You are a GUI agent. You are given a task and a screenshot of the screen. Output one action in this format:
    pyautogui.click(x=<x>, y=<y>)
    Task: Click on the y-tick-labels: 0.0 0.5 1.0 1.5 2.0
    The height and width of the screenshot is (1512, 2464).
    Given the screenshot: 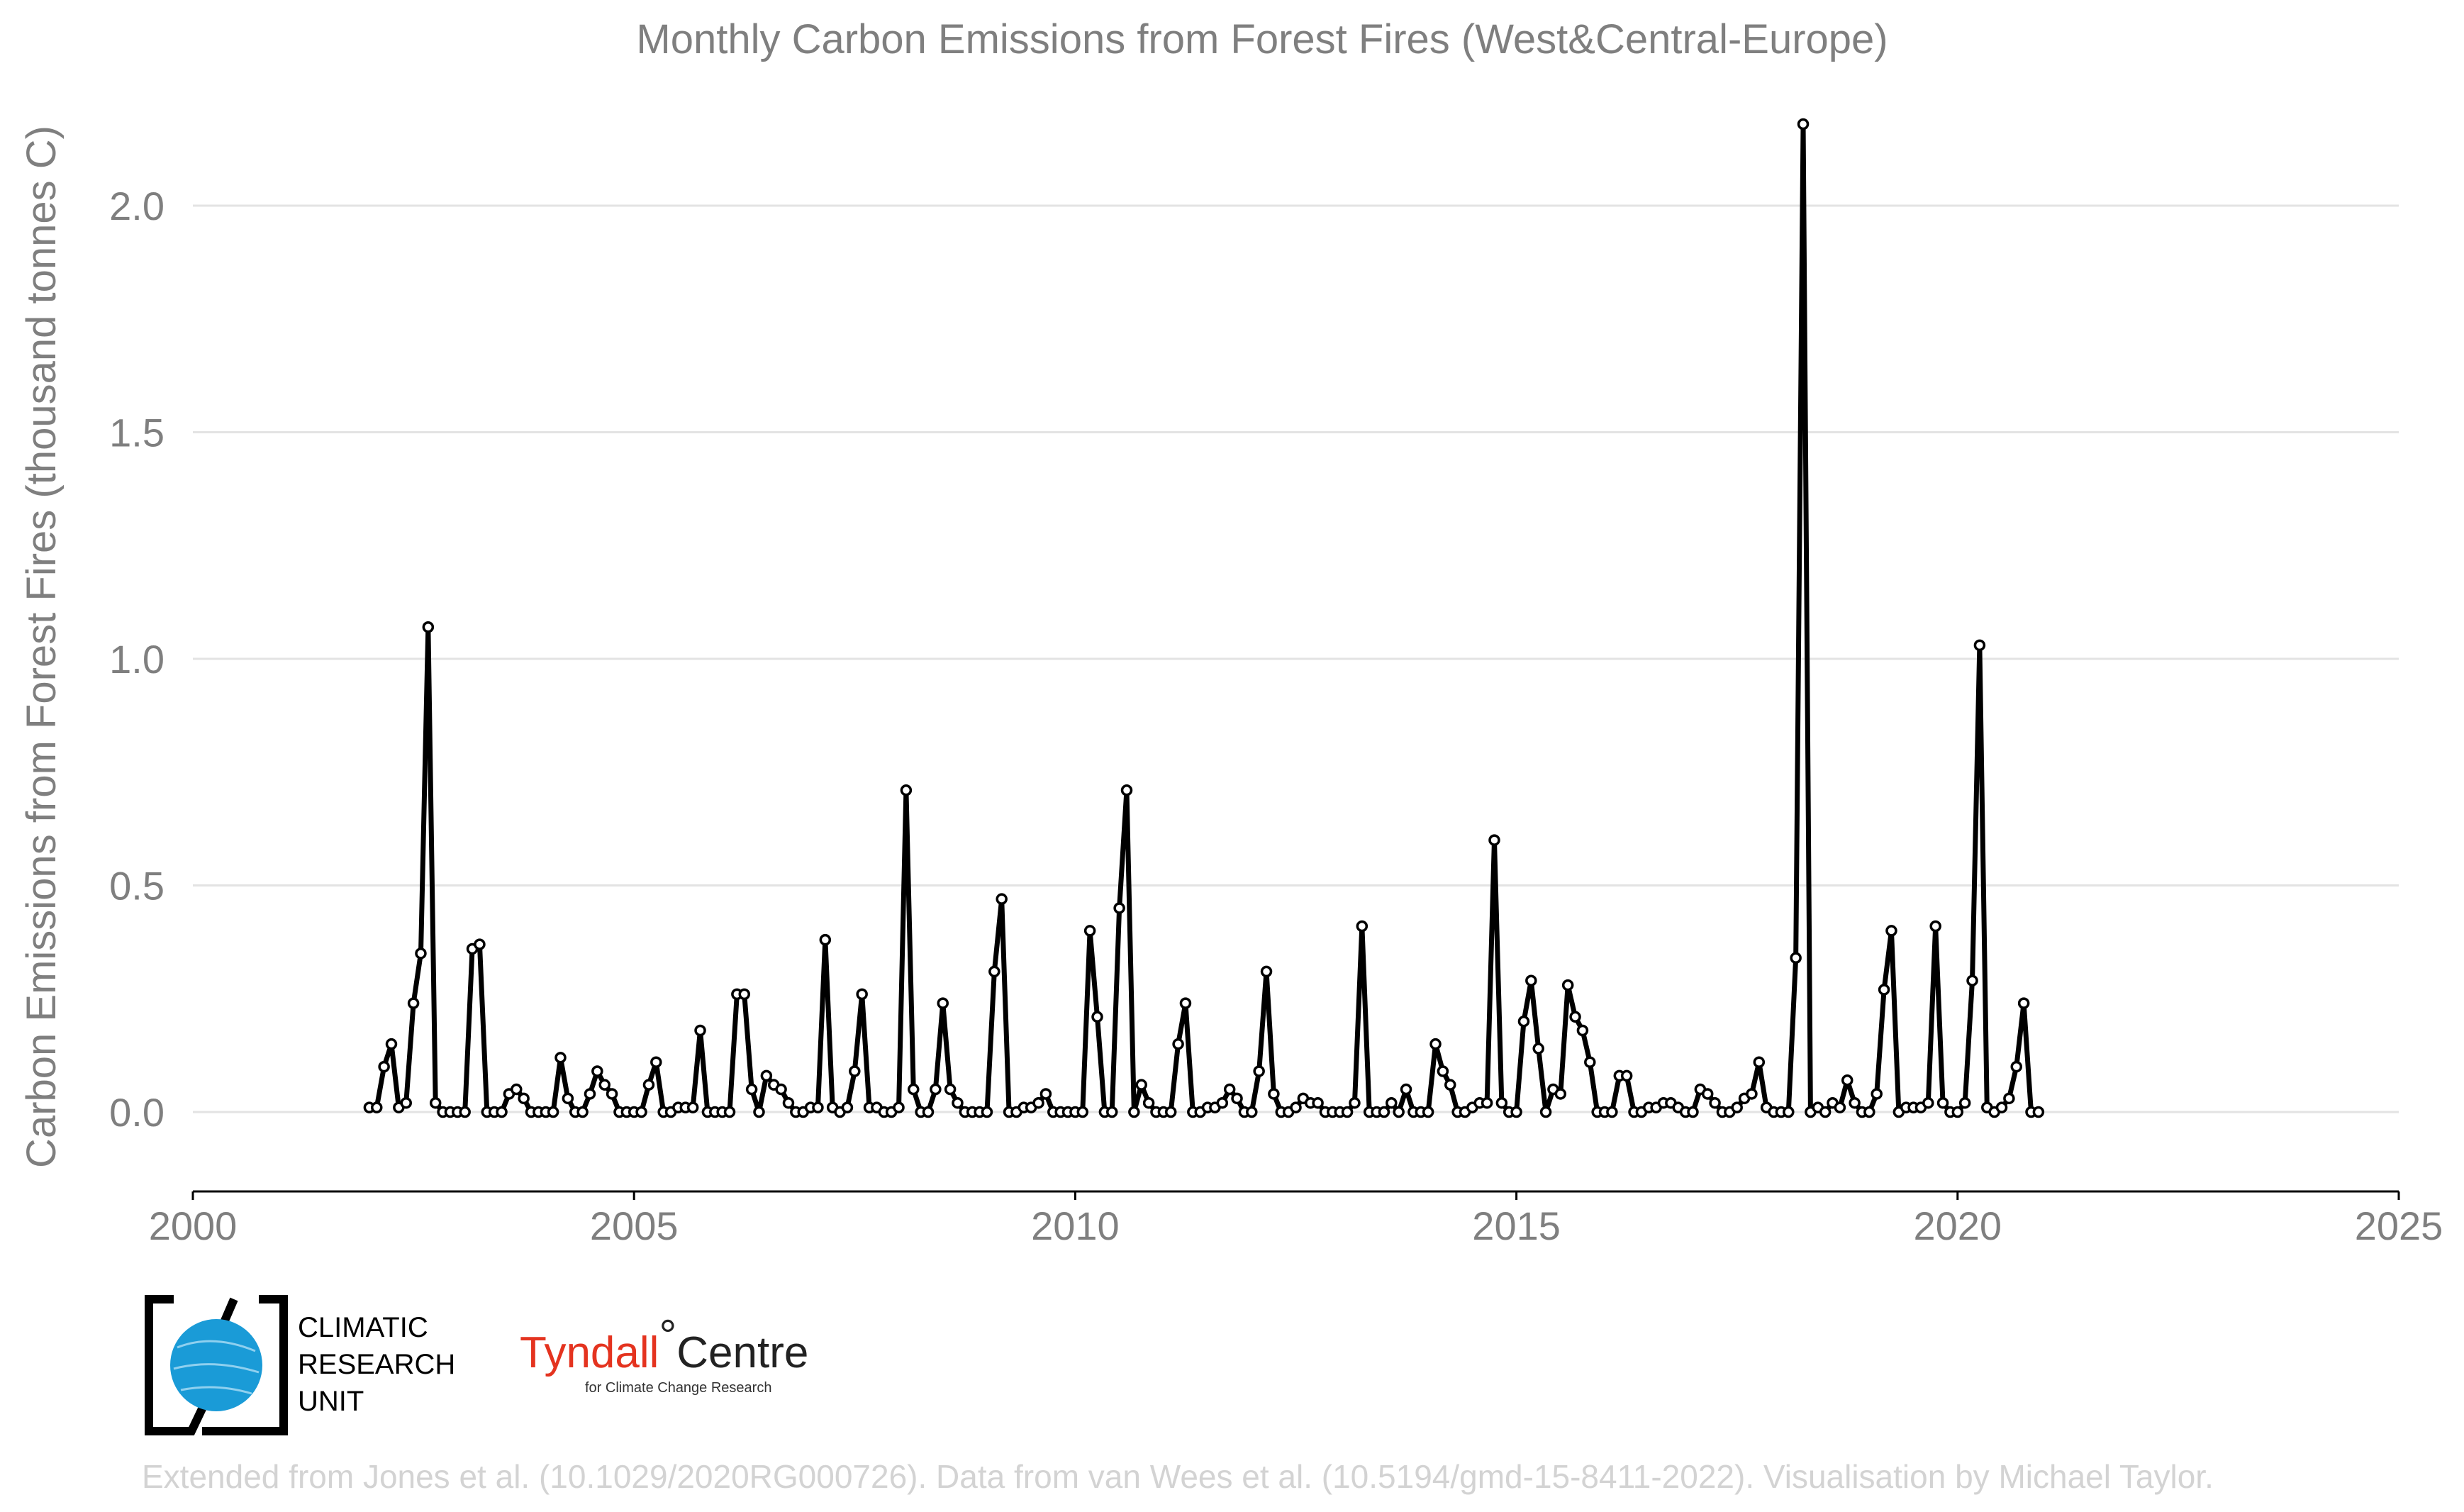 What is the action you would take?
    pyautogui.click(x=137, y=659)
    